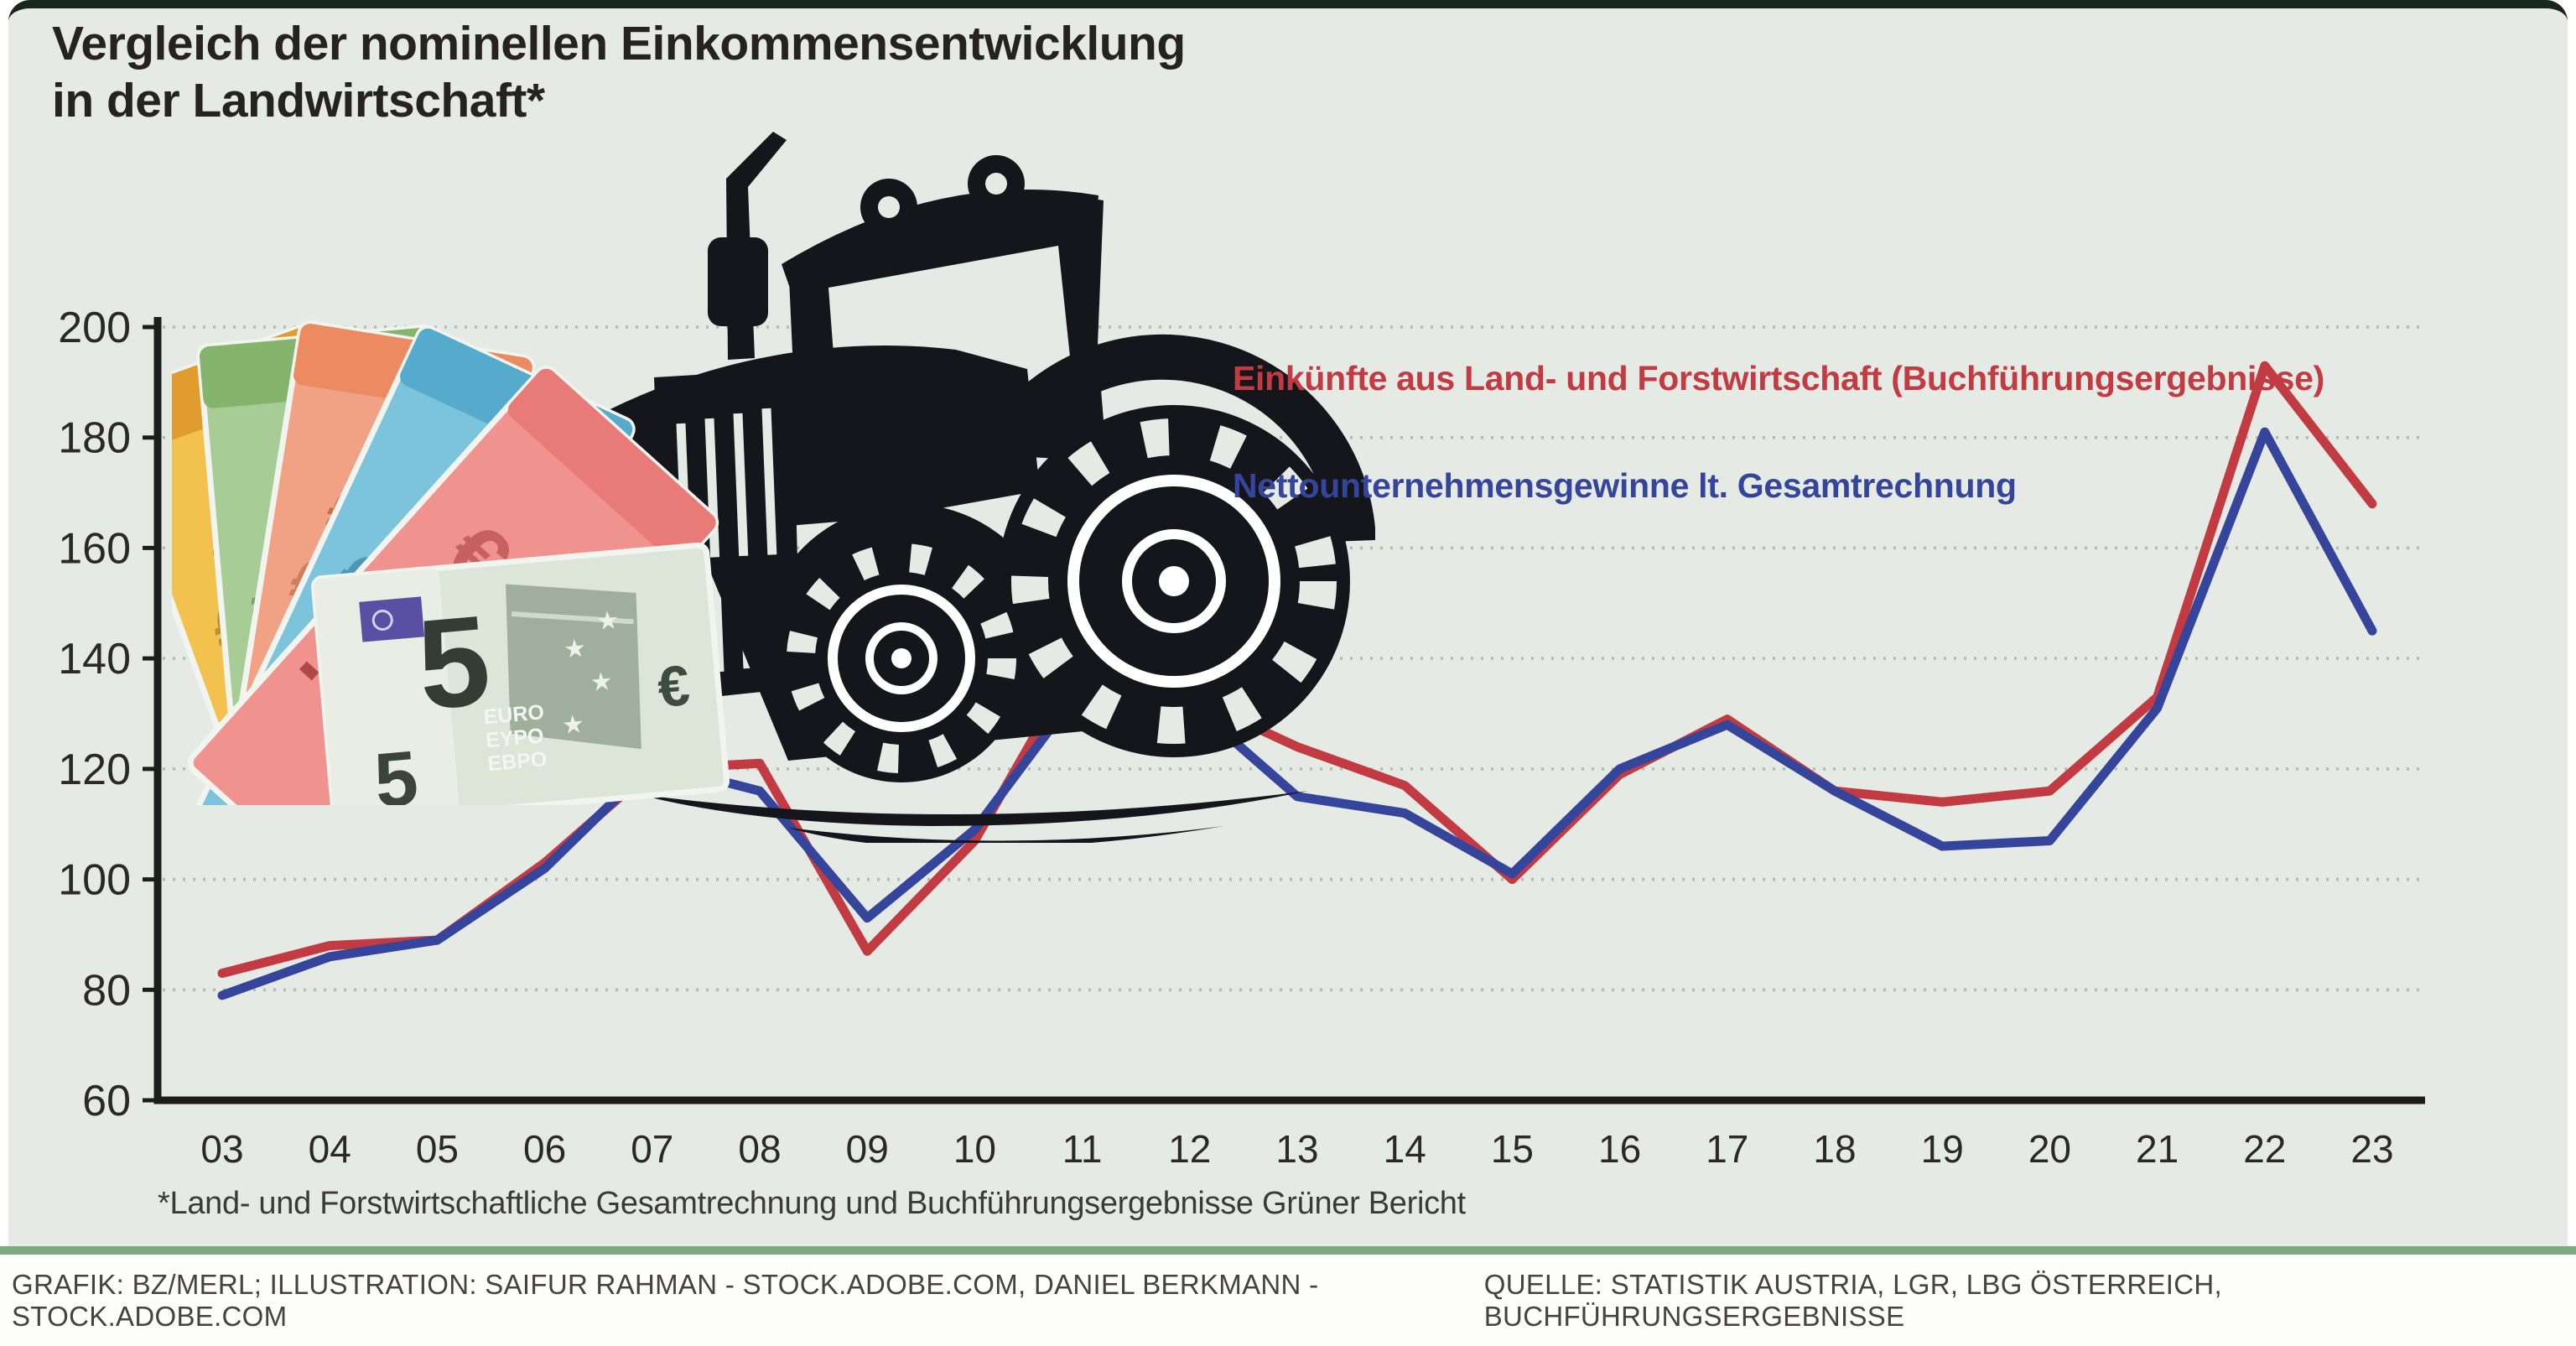 The width and height of the screenshot is (2576, 1346). Describe the element at coordinates (106, 990) in the screenshot. I see `y-tick-label: 80` at that location.